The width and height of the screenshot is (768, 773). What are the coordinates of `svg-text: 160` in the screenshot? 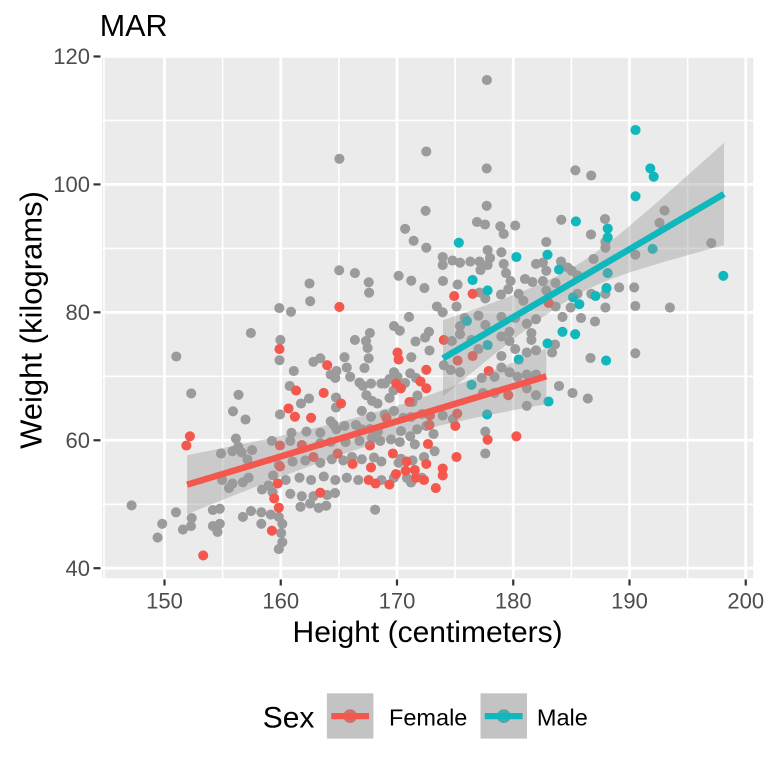 It's located at (280, 601).